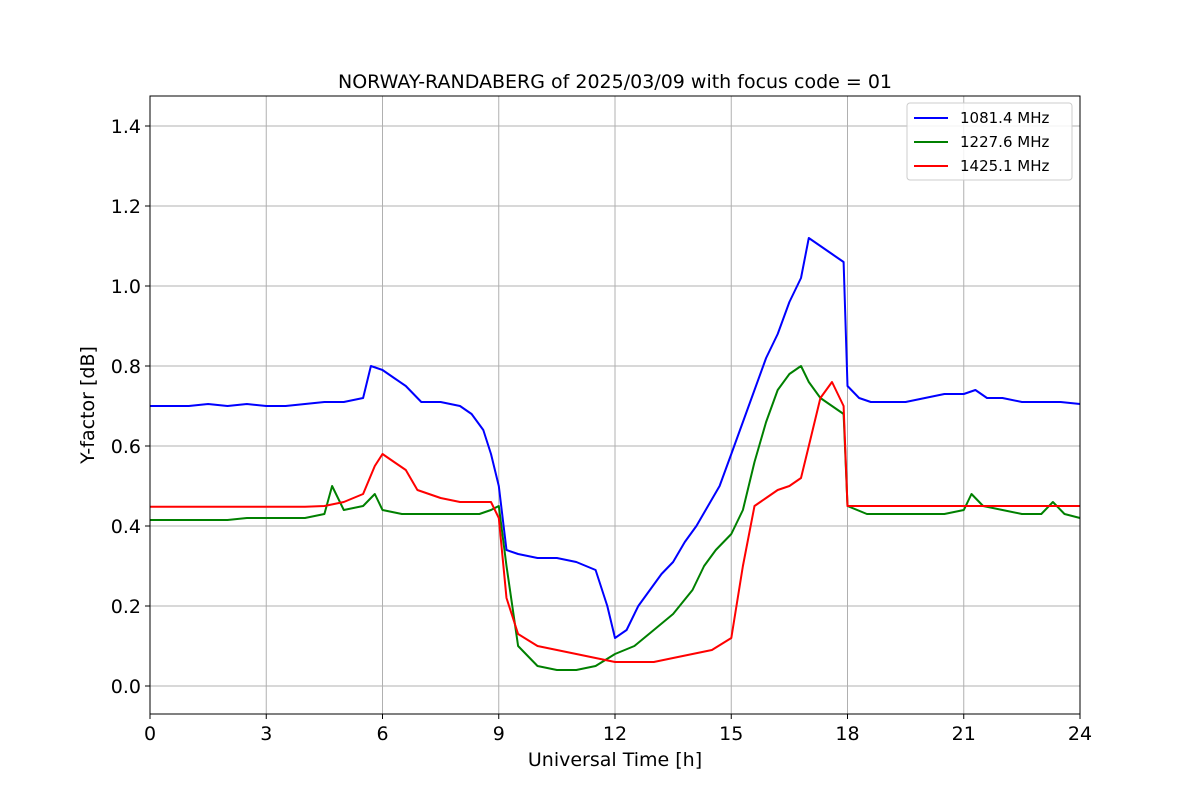 The image size is (1200, 800). I want to click on x-axis: 0 3 6 9 12 15 18 21 24, so click(618, 729).